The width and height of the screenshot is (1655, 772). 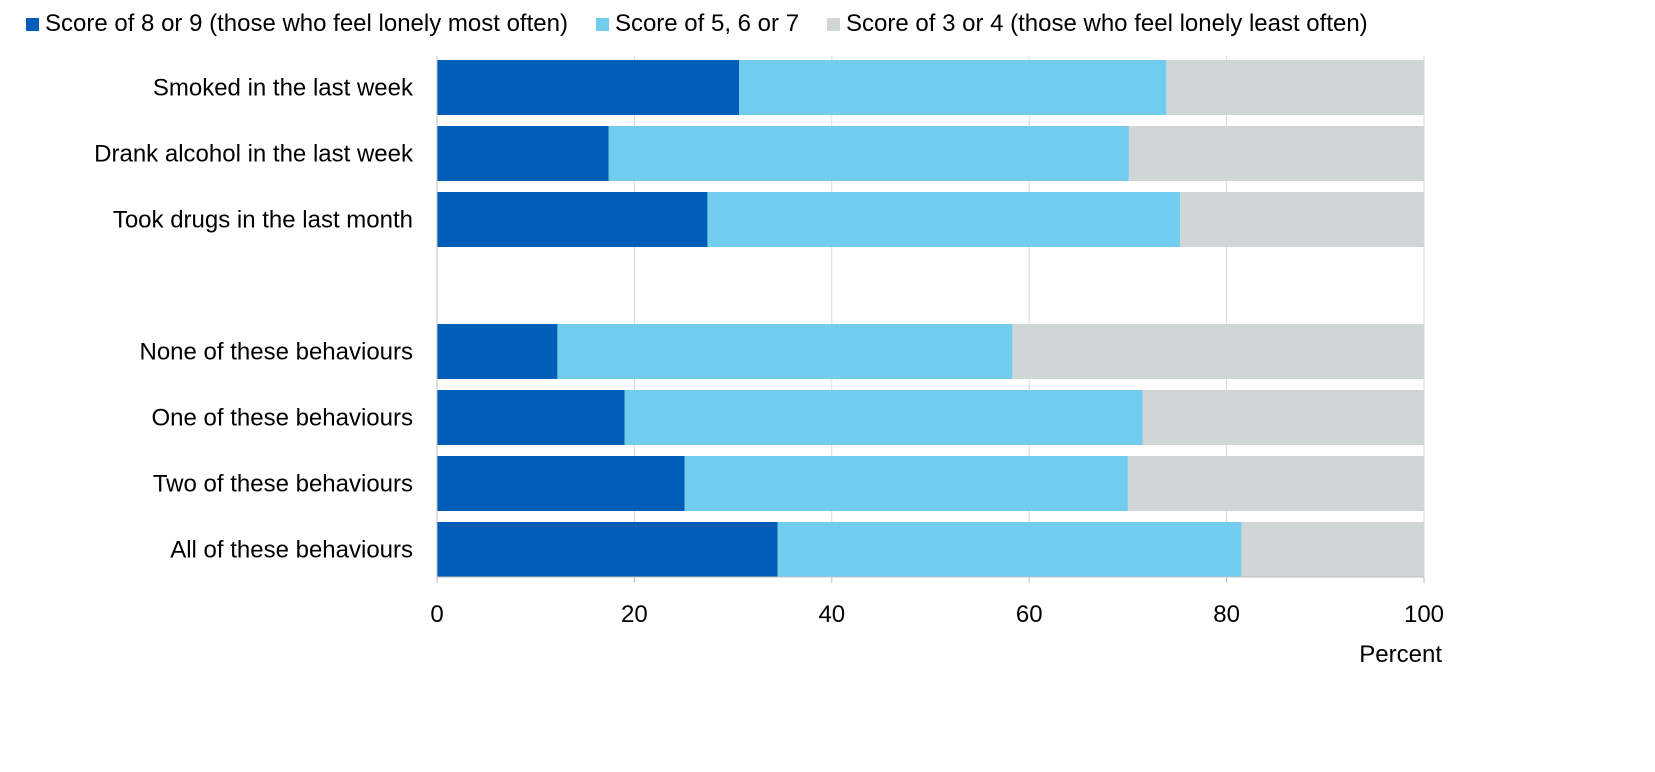 I want to click on category-label: One of these behaviours, so click(x=282, y=418).